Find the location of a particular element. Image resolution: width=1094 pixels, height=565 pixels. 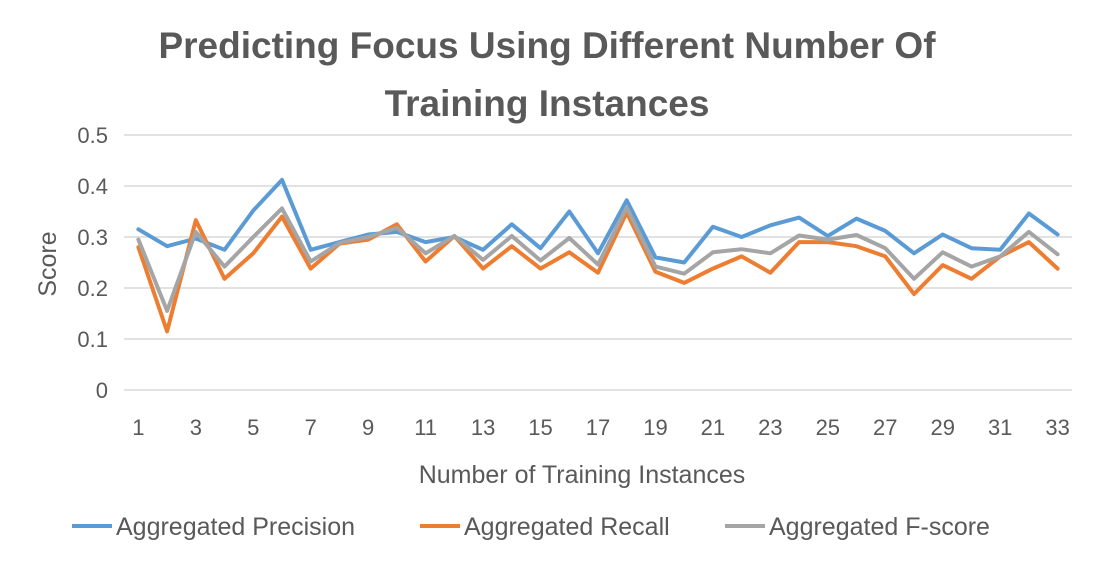

x-axis-label: Number of Training Instances is located at coordinates (582, 475).